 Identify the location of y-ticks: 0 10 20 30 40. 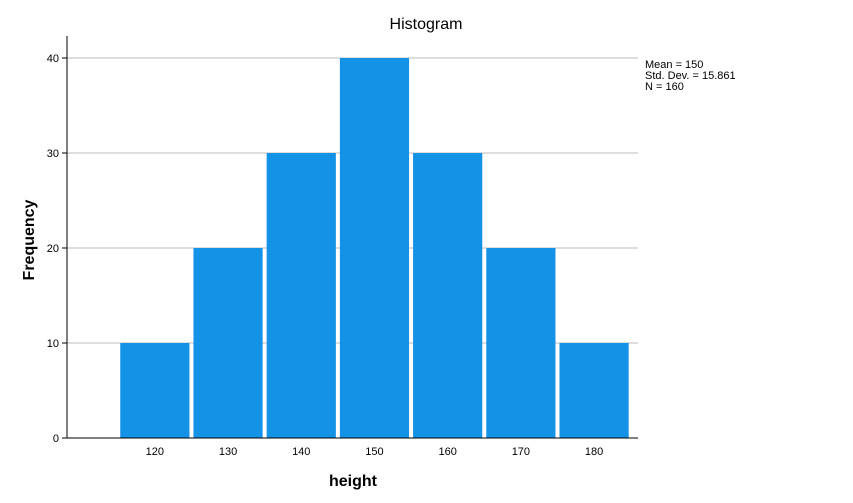
(57, 249).